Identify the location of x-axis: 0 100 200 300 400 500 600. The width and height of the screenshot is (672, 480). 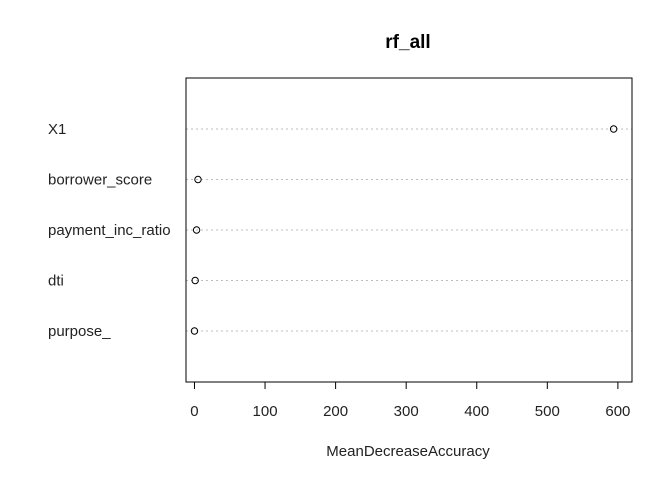
(410, 400).